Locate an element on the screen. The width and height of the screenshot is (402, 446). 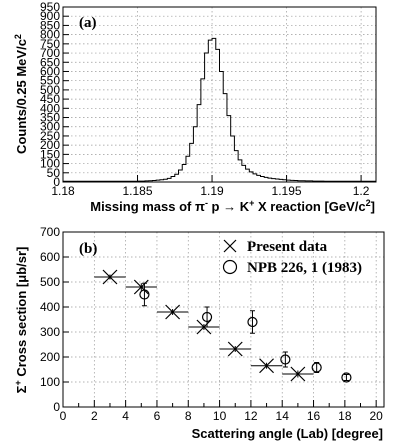
panel-a-y-tick-label: 400 is located at coordinates (50, 108).